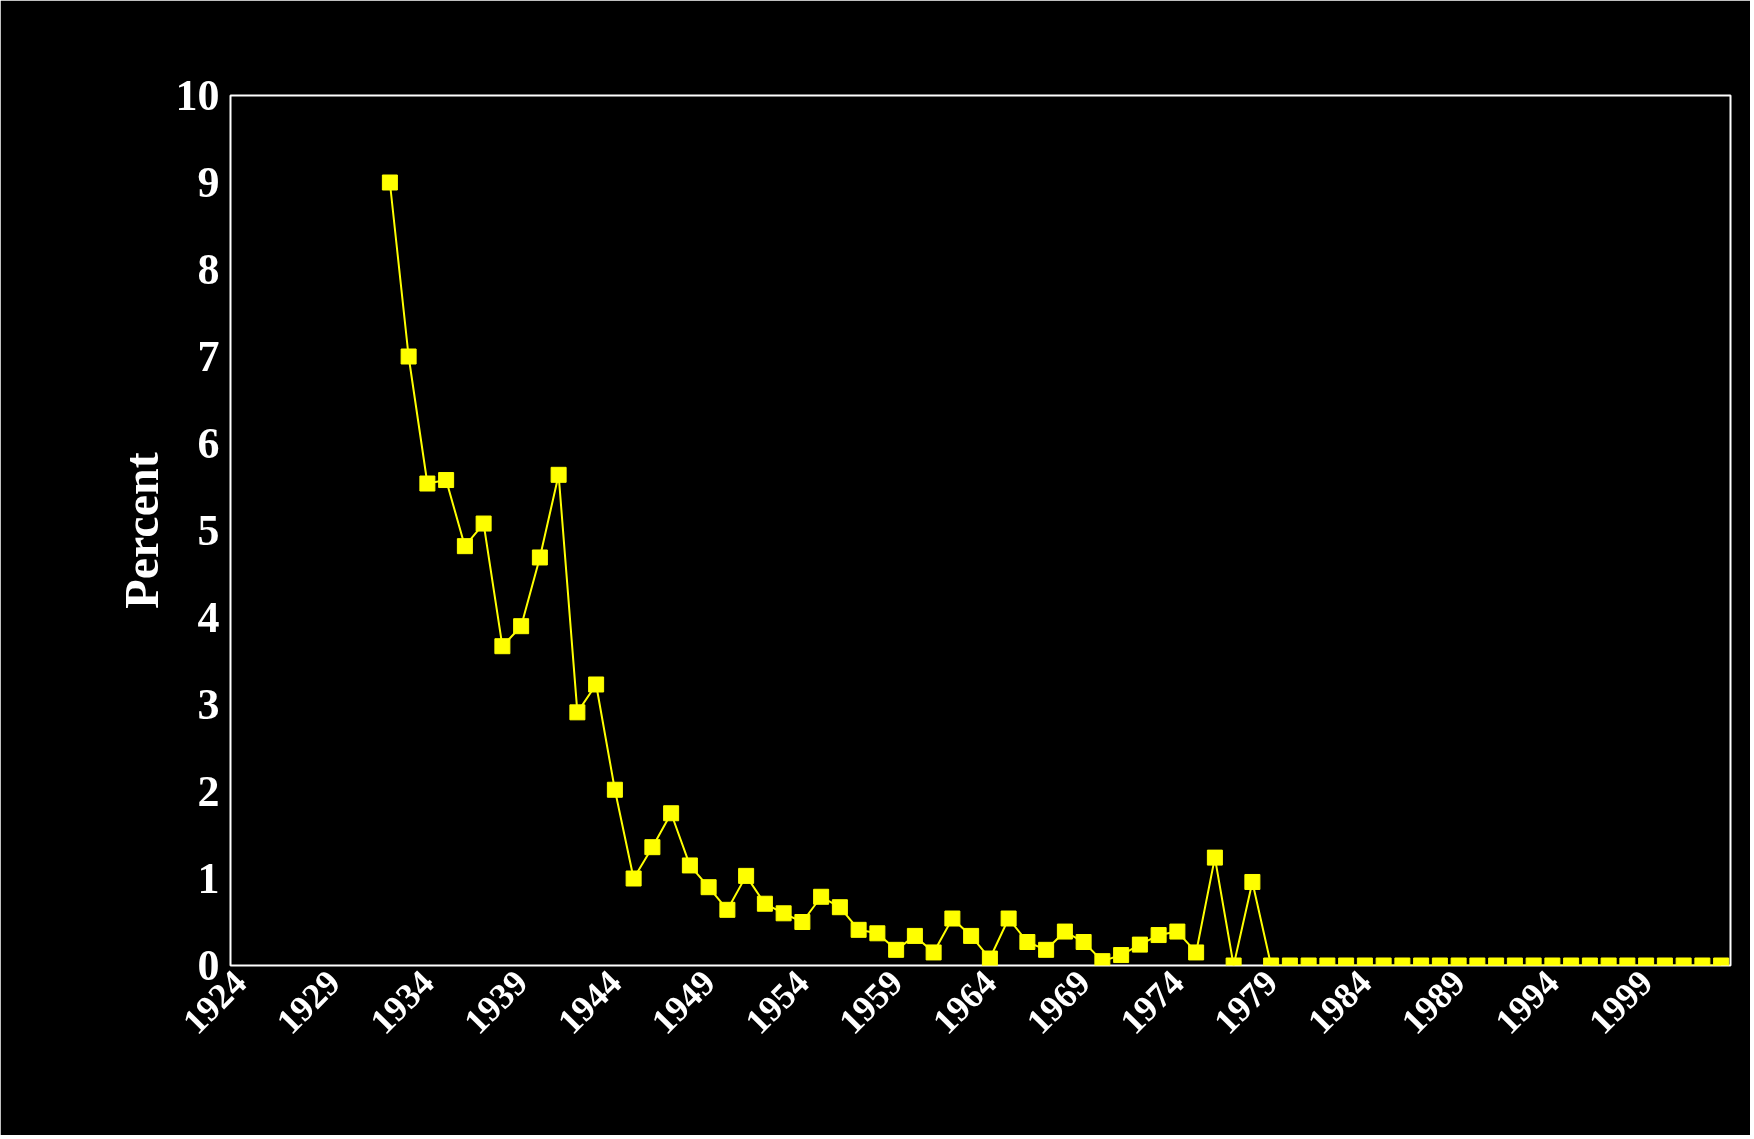  What do you see at coordinates (208, 617) in the screenshot?
I see `y-tick-label: 4` at bounding box center [208, 617].